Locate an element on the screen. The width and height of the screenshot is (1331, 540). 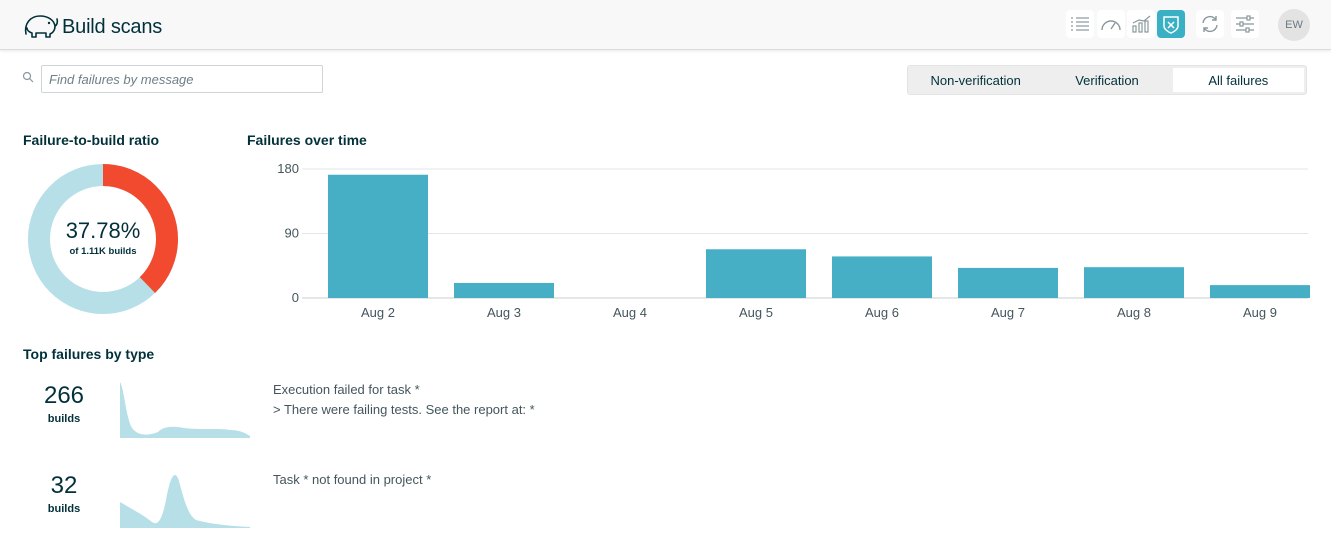
failure-build-count: 32 is located at coordinates (64, 485).